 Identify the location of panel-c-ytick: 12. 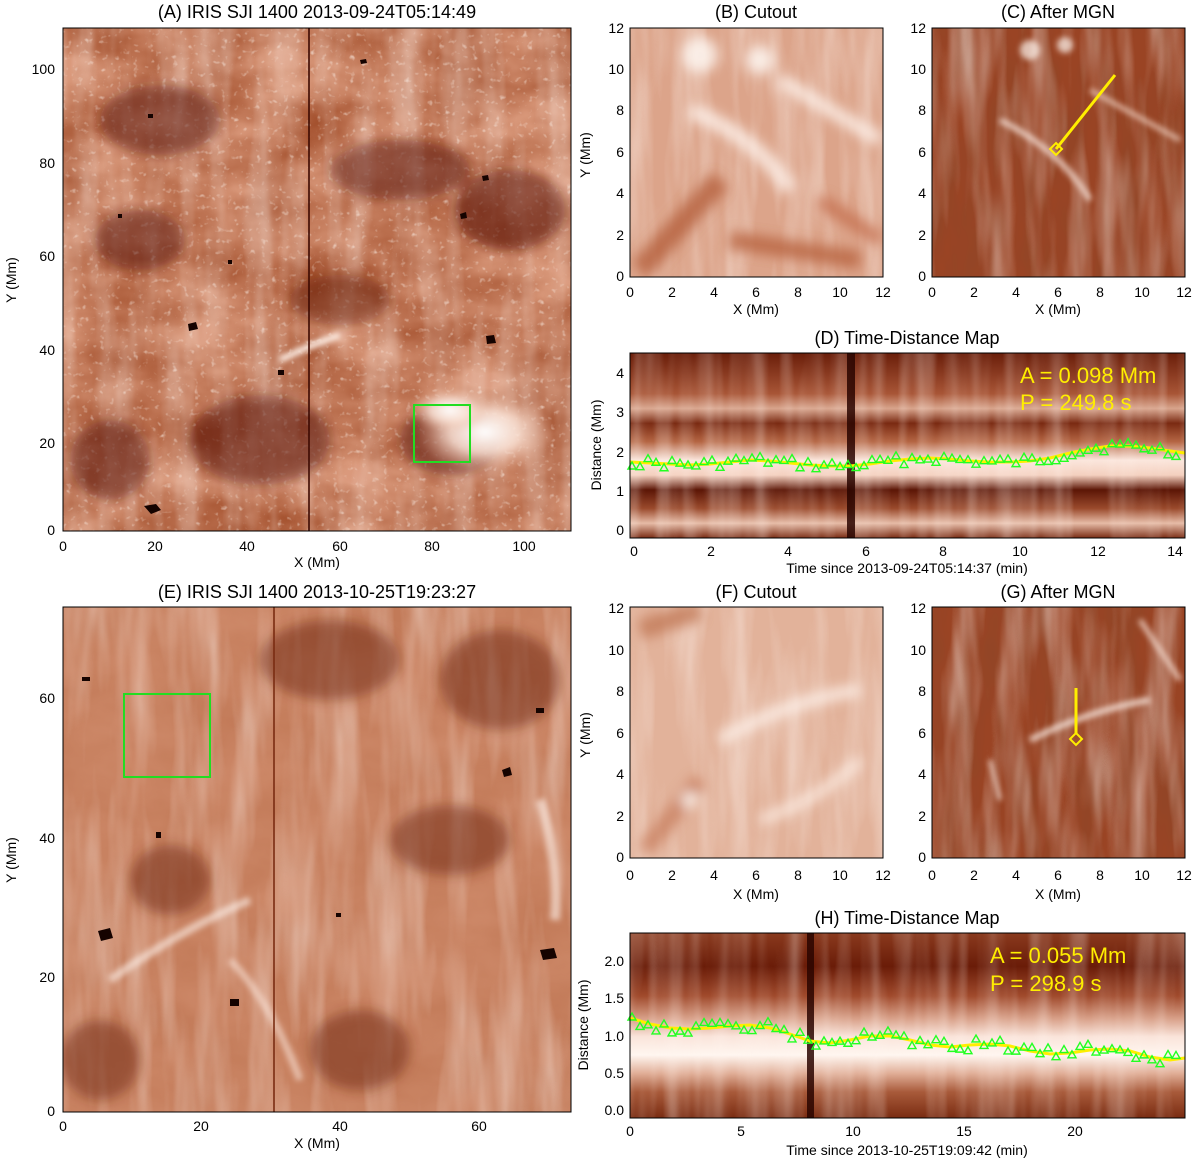
(918, 28).